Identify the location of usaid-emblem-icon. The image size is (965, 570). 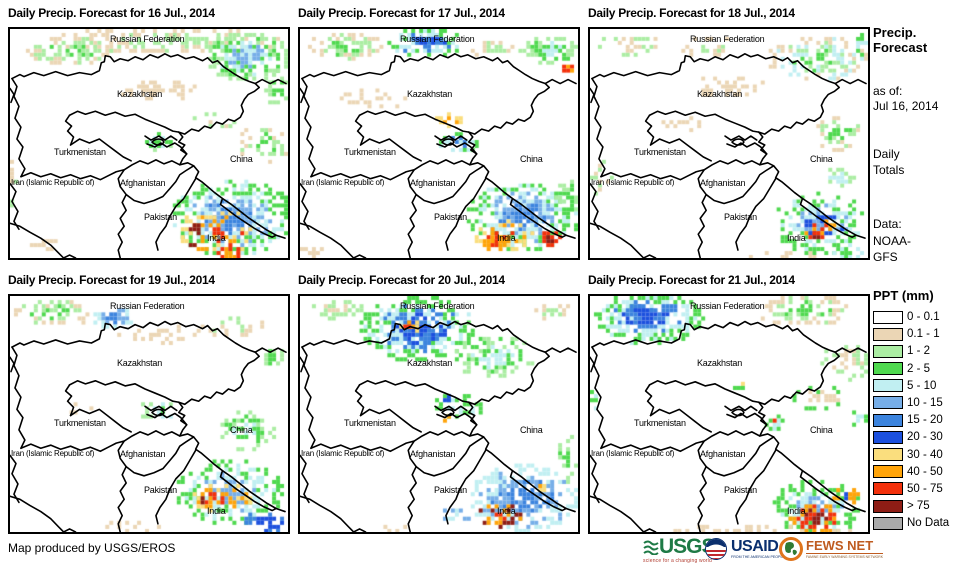
(716, 549).